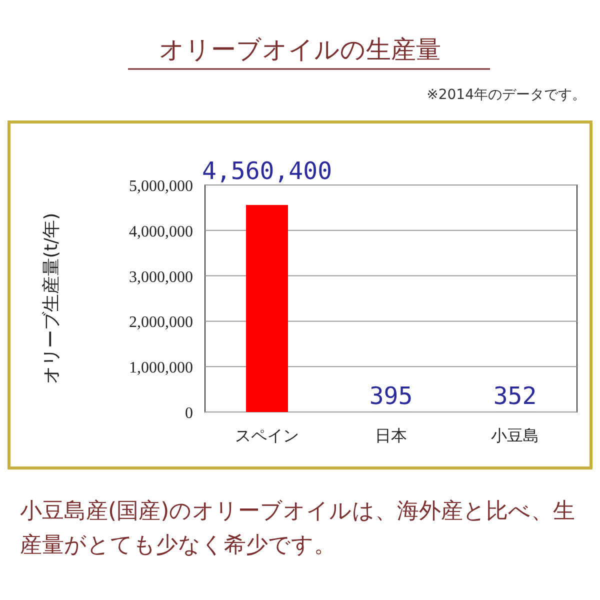 The image size is (600, 600). What do you see at coordinates (300, 49) in the screenshot?
I see `chart-title: オリーブオイルの生産量` at bounding box center [300, 49].